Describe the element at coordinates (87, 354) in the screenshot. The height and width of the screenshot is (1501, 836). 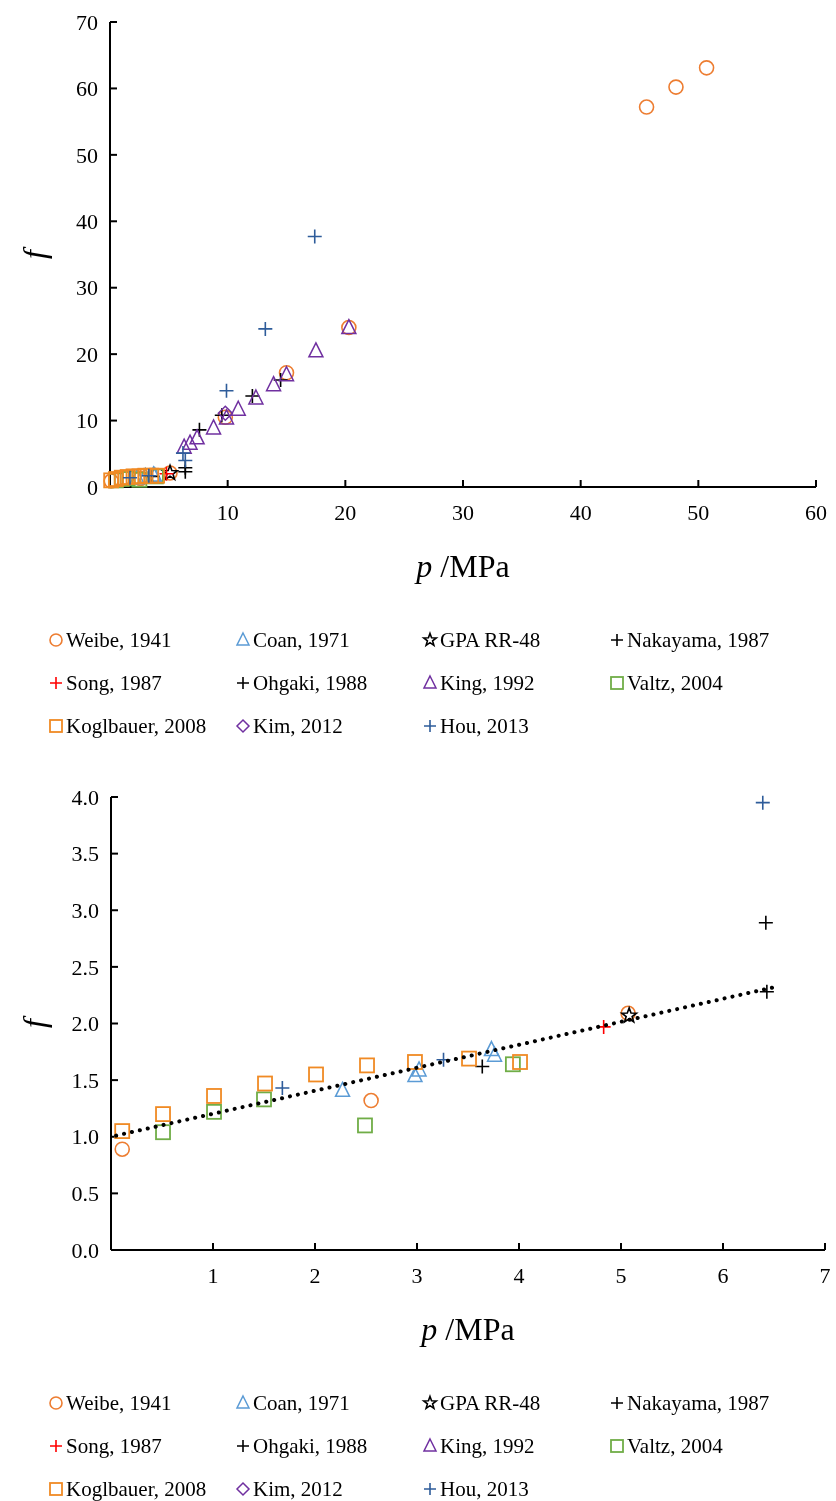
I see `y-tick-label: 20` at that location.